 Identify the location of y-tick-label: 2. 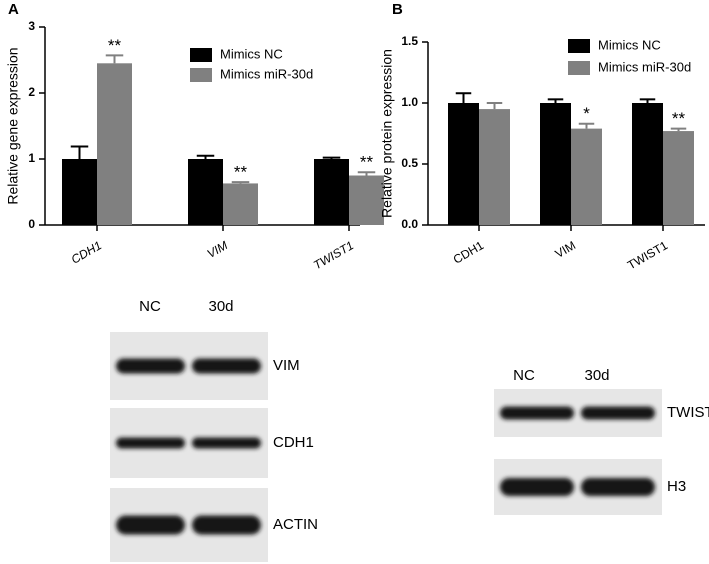
(31, 92).